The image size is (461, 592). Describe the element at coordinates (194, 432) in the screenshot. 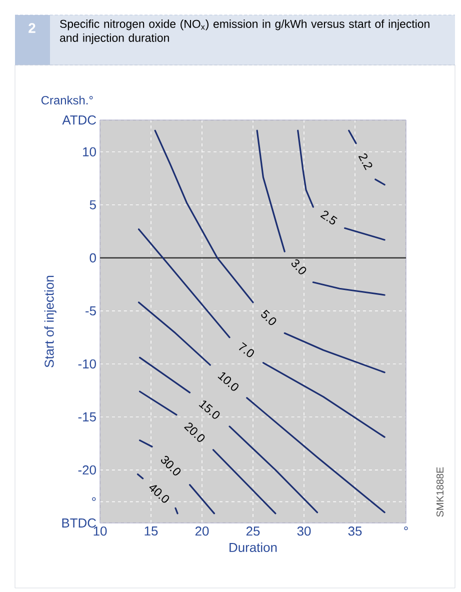

I see `text: 20.0` at that location.